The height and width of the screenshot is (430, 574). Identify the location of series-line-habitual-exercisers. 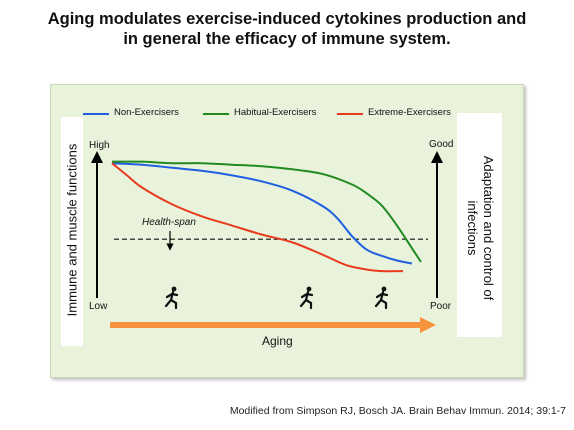
(266, 211).